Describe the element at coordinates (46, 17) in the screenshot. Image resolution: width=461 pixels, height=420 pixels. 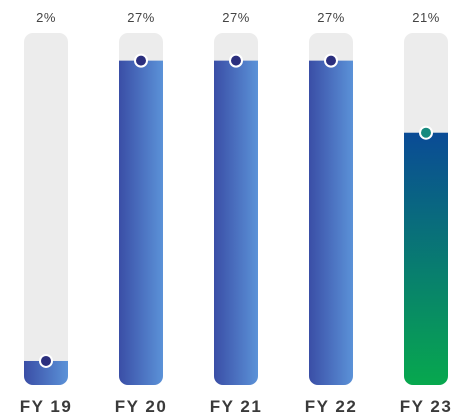
I see `value-label: 2%` at that location.